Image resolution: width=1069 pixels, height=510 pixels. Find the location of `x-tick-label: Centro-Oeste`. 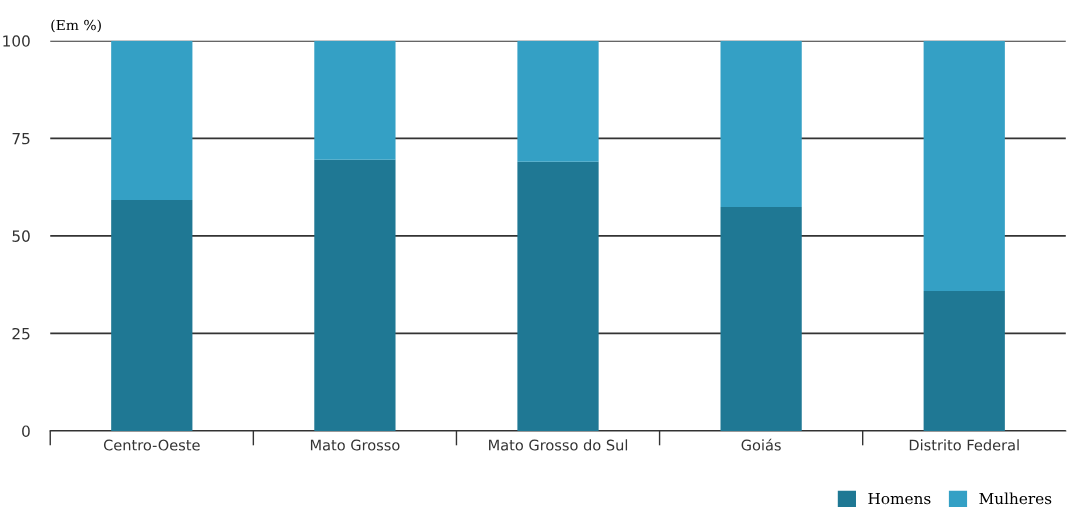

x-tick-label: Centro-Oeste is located at coordinates (151, 445).